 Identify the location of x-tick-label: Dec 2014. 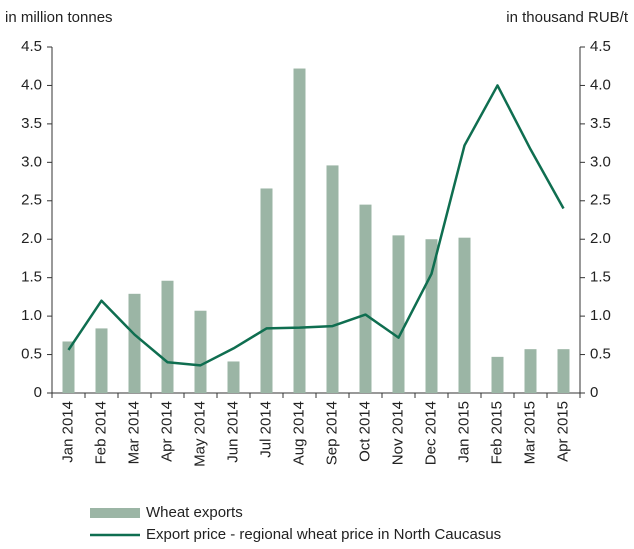
(430, 433).